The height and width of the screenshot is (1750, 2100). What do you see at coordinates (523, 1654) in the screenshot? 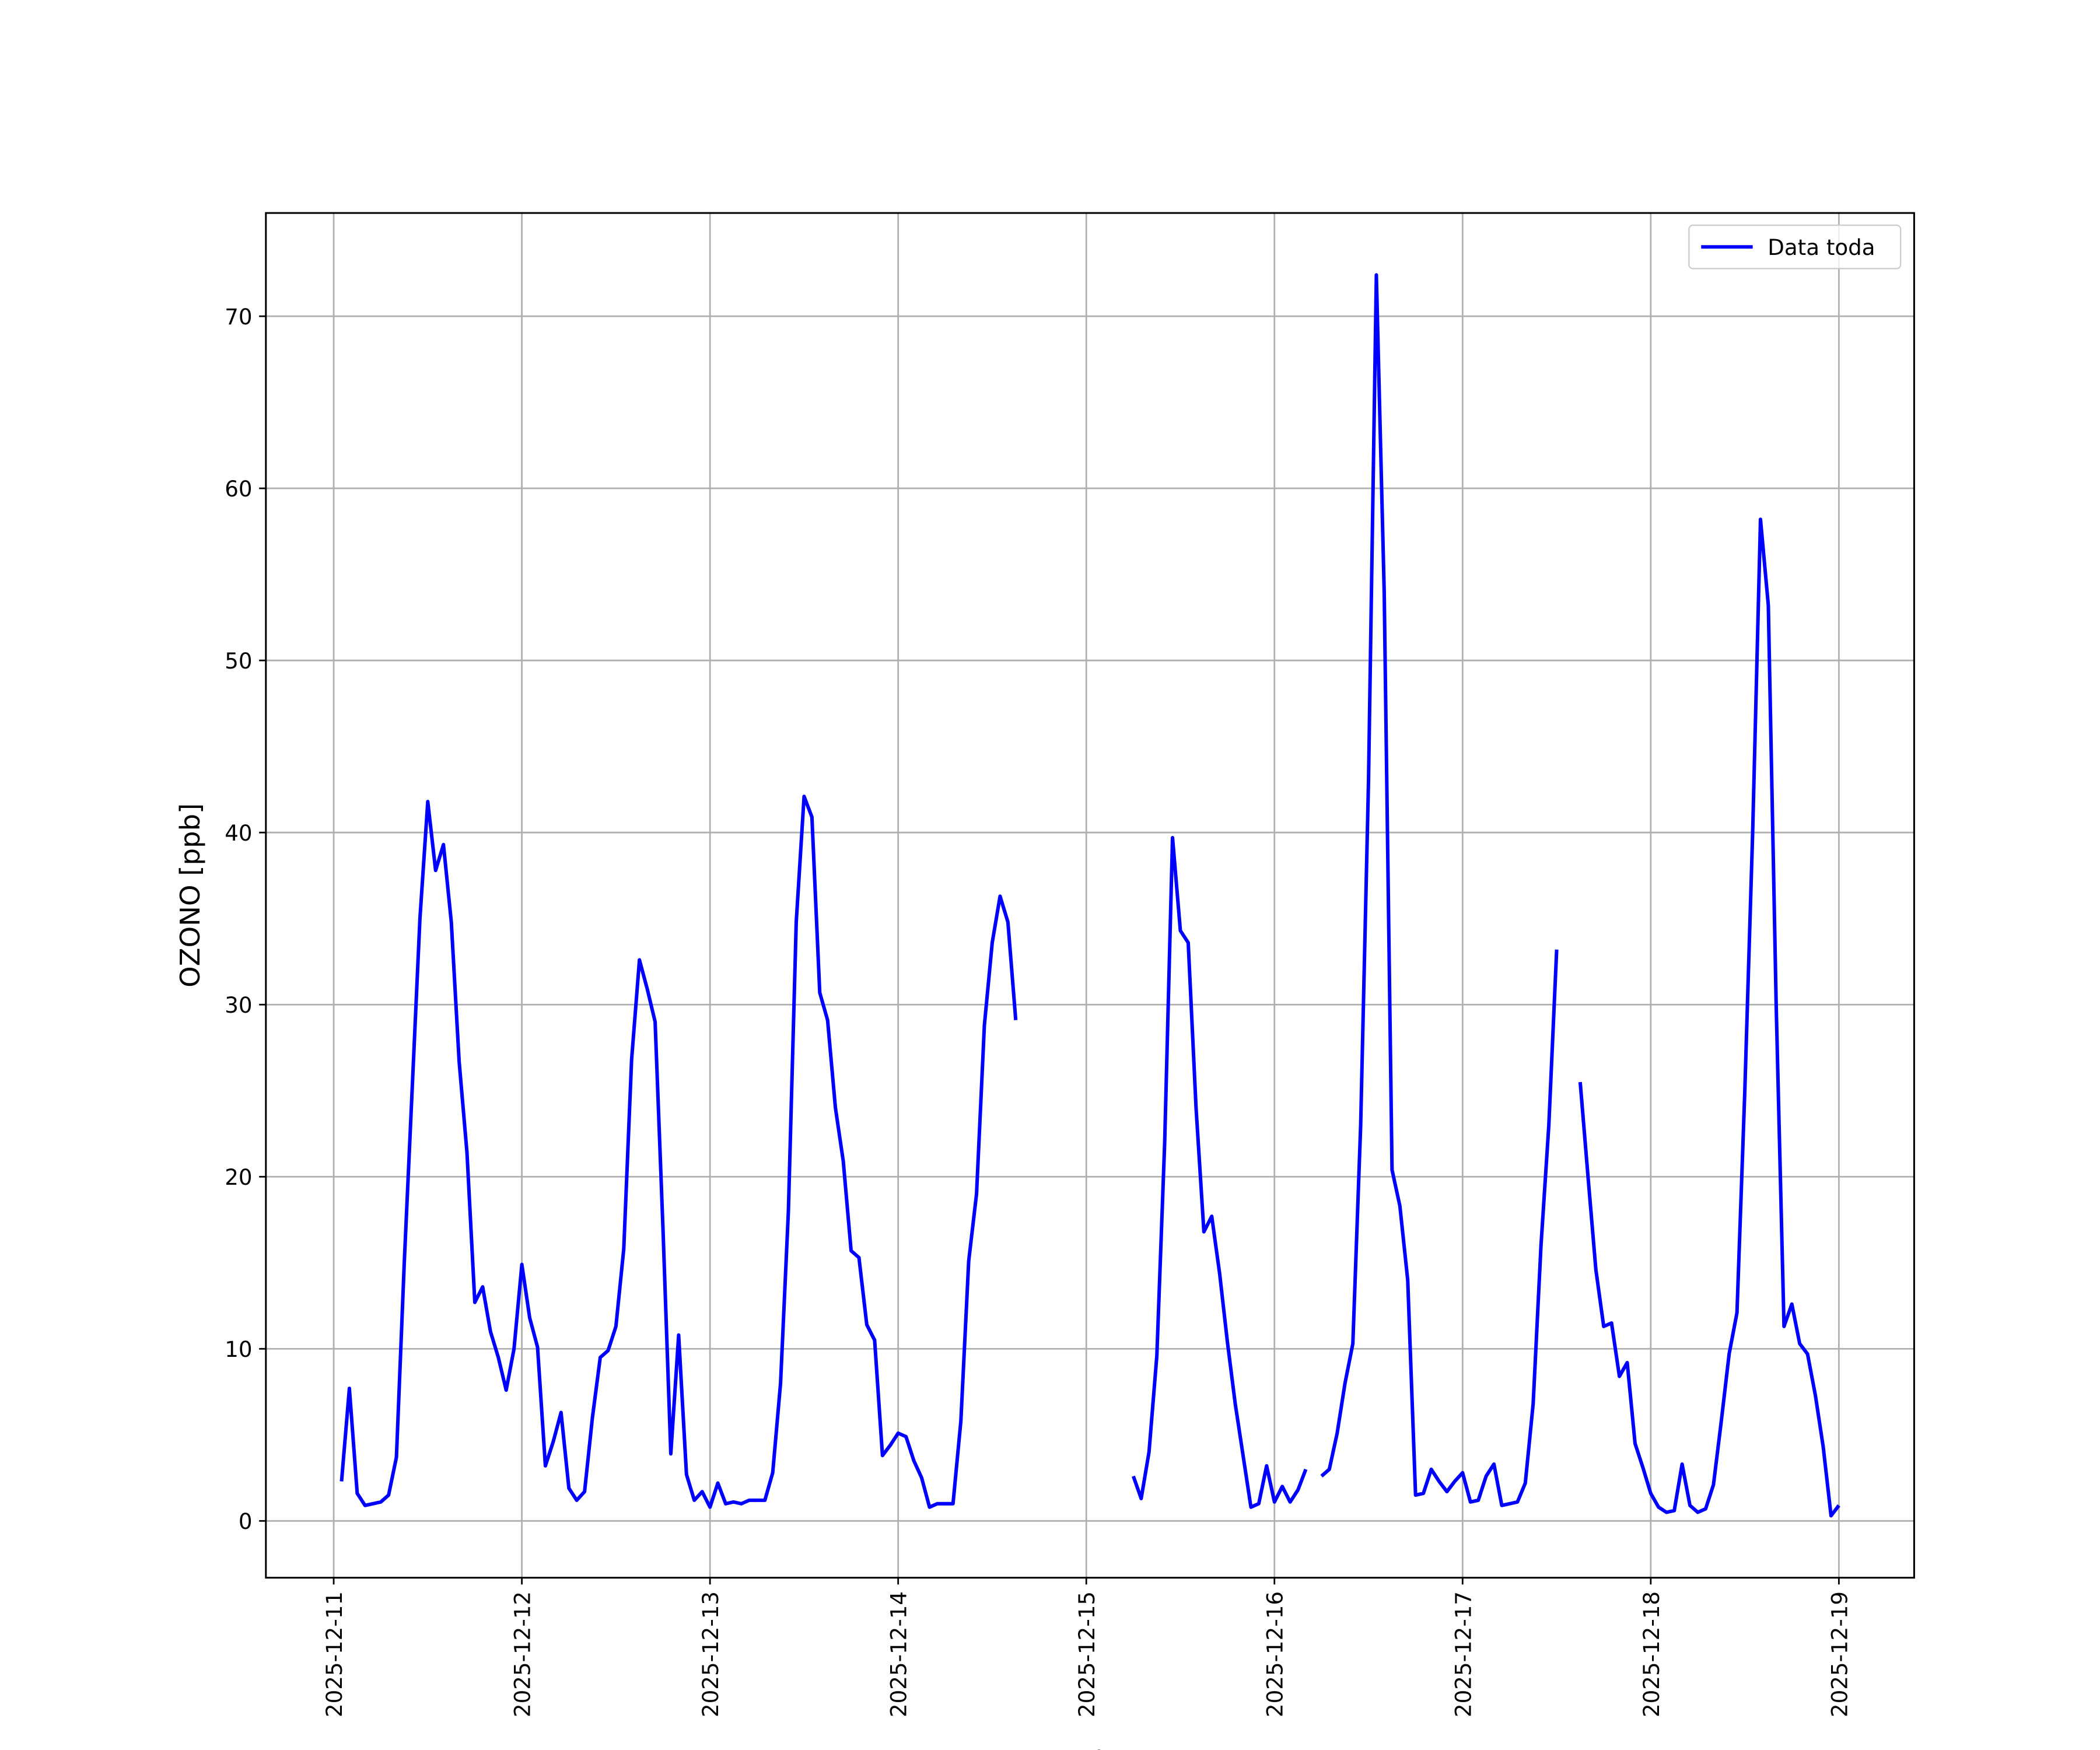
I see `x-tick-label: 2025-12-12` at bounding box center [523, 1654].